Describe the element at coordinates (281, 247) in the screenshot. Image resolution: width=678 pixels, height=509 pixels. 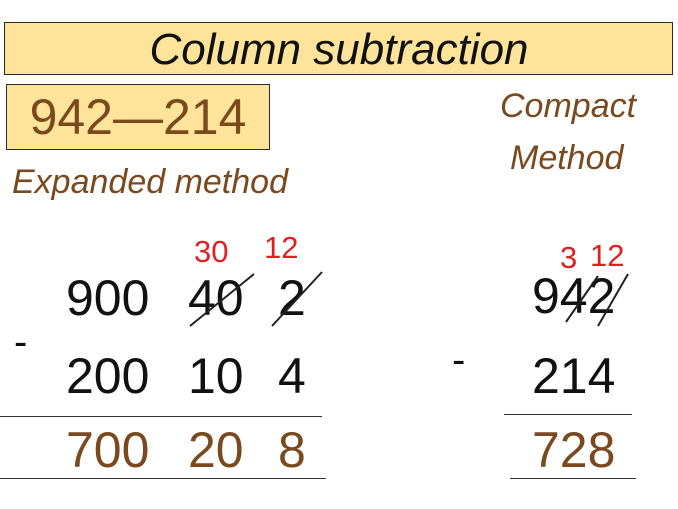
I see `expanded-carry-ones: 12` at that location.